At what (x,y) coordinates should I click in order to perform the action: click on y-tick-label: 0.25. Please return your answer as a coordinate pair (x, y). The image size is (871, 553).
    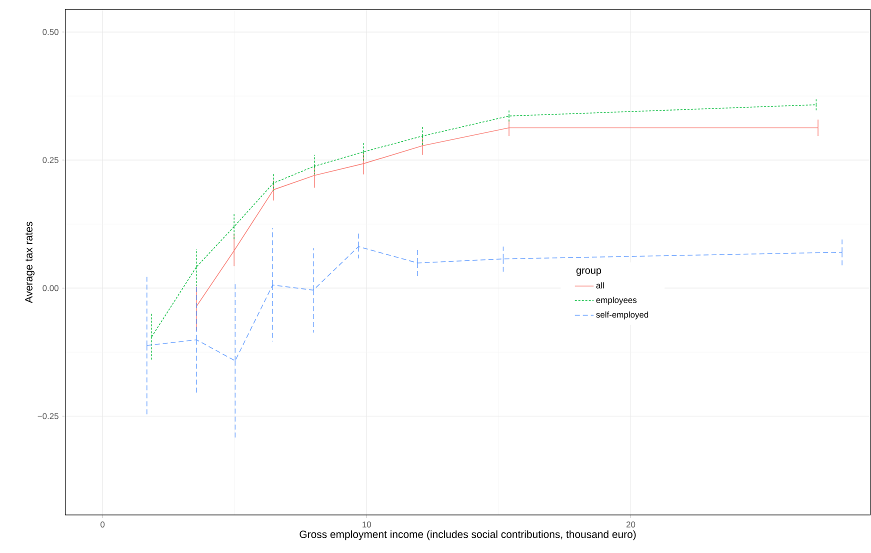
    Looking at the image, I should click on (50, 160).